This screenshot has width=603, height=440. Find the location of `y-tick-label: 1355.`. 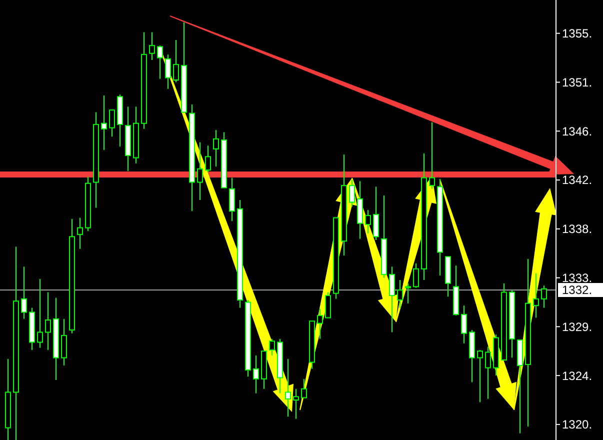

y-tick-label: 1355. is located at coordinates (577, 33).